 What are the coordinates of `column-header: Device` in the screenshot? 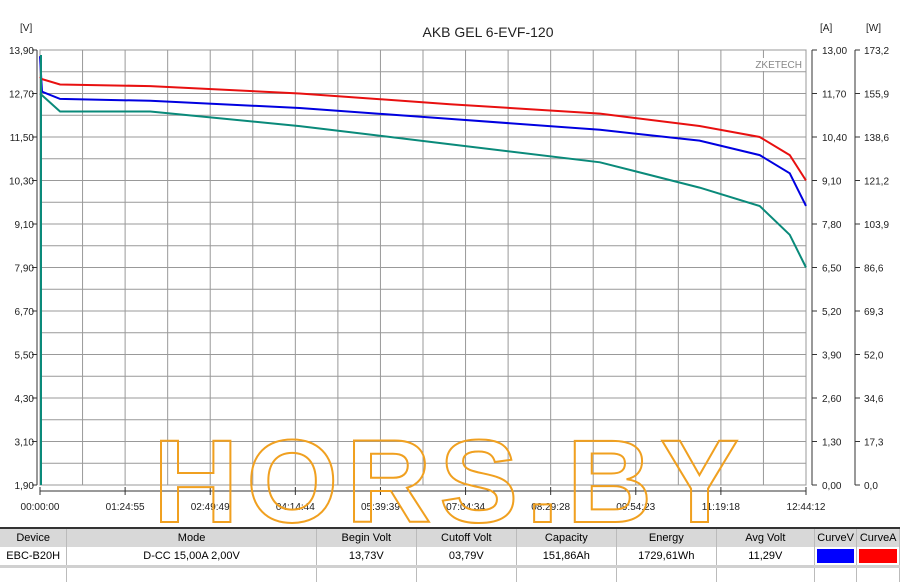 It's located at (34, 538).